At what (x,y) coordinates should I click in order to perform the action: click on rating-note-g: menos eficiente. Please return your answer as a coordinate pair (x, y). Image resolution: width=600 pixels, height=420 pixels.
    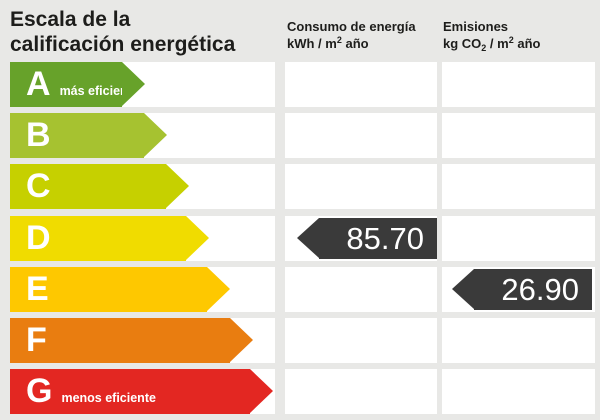
    Looking at the image, I should click on (108, 398).